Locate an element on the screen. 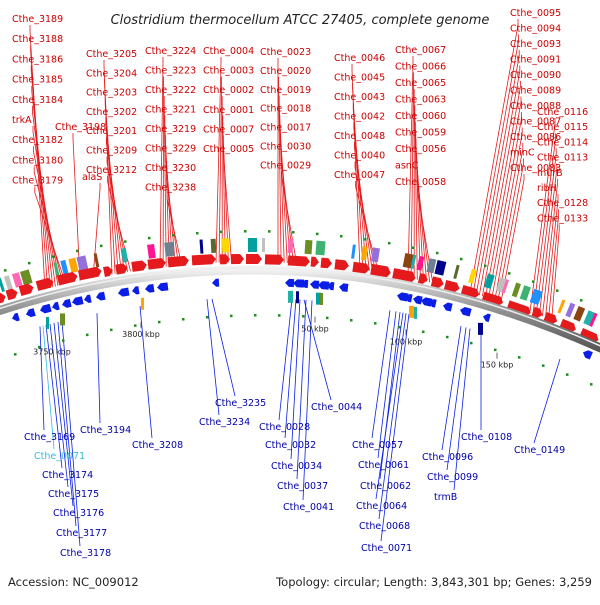 The width and height of the screenshot is (600, 605). scale-tick-label: 3750 kbp is located at coordinates (52, 351).